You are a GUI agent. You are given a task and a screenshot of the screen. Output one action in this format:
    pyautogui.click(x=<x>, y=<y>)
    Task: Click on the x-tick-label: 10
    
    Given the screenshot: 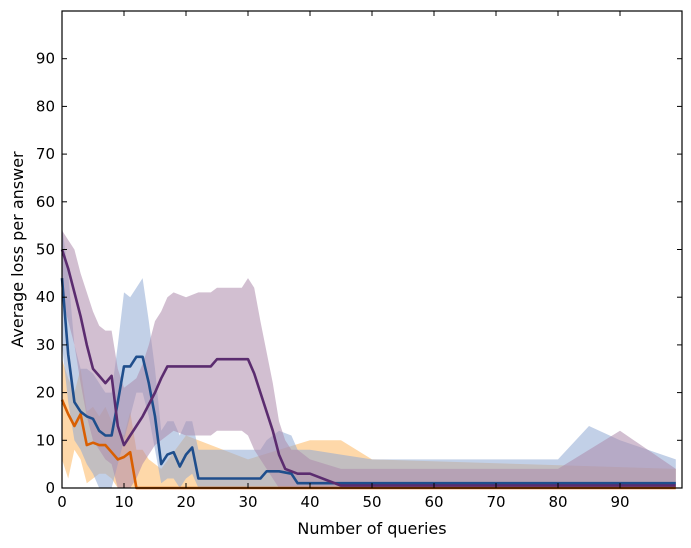 What is the action you would take?
    pyautogui.click(x=123, y=502)
    